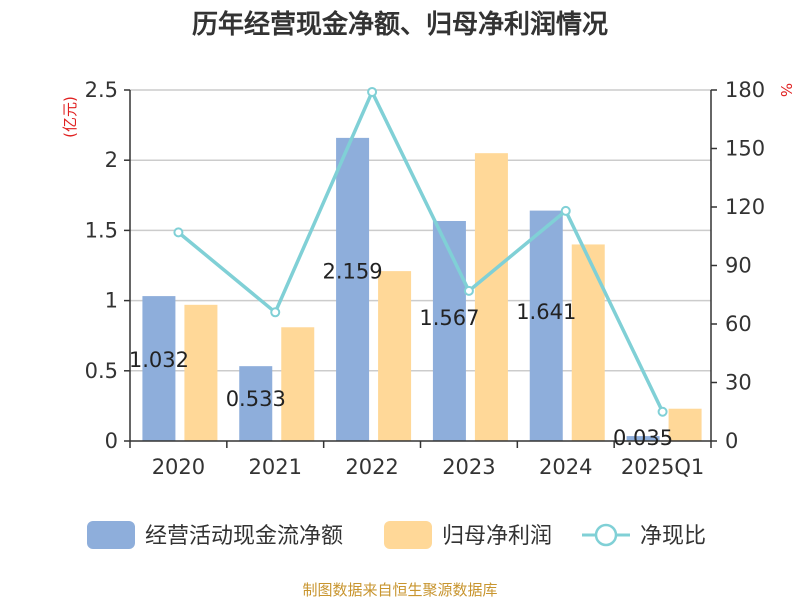 The width and height of the screenshot is (800, 600). I want to click on left-axis-unit: (亿元), so click(70, 117).